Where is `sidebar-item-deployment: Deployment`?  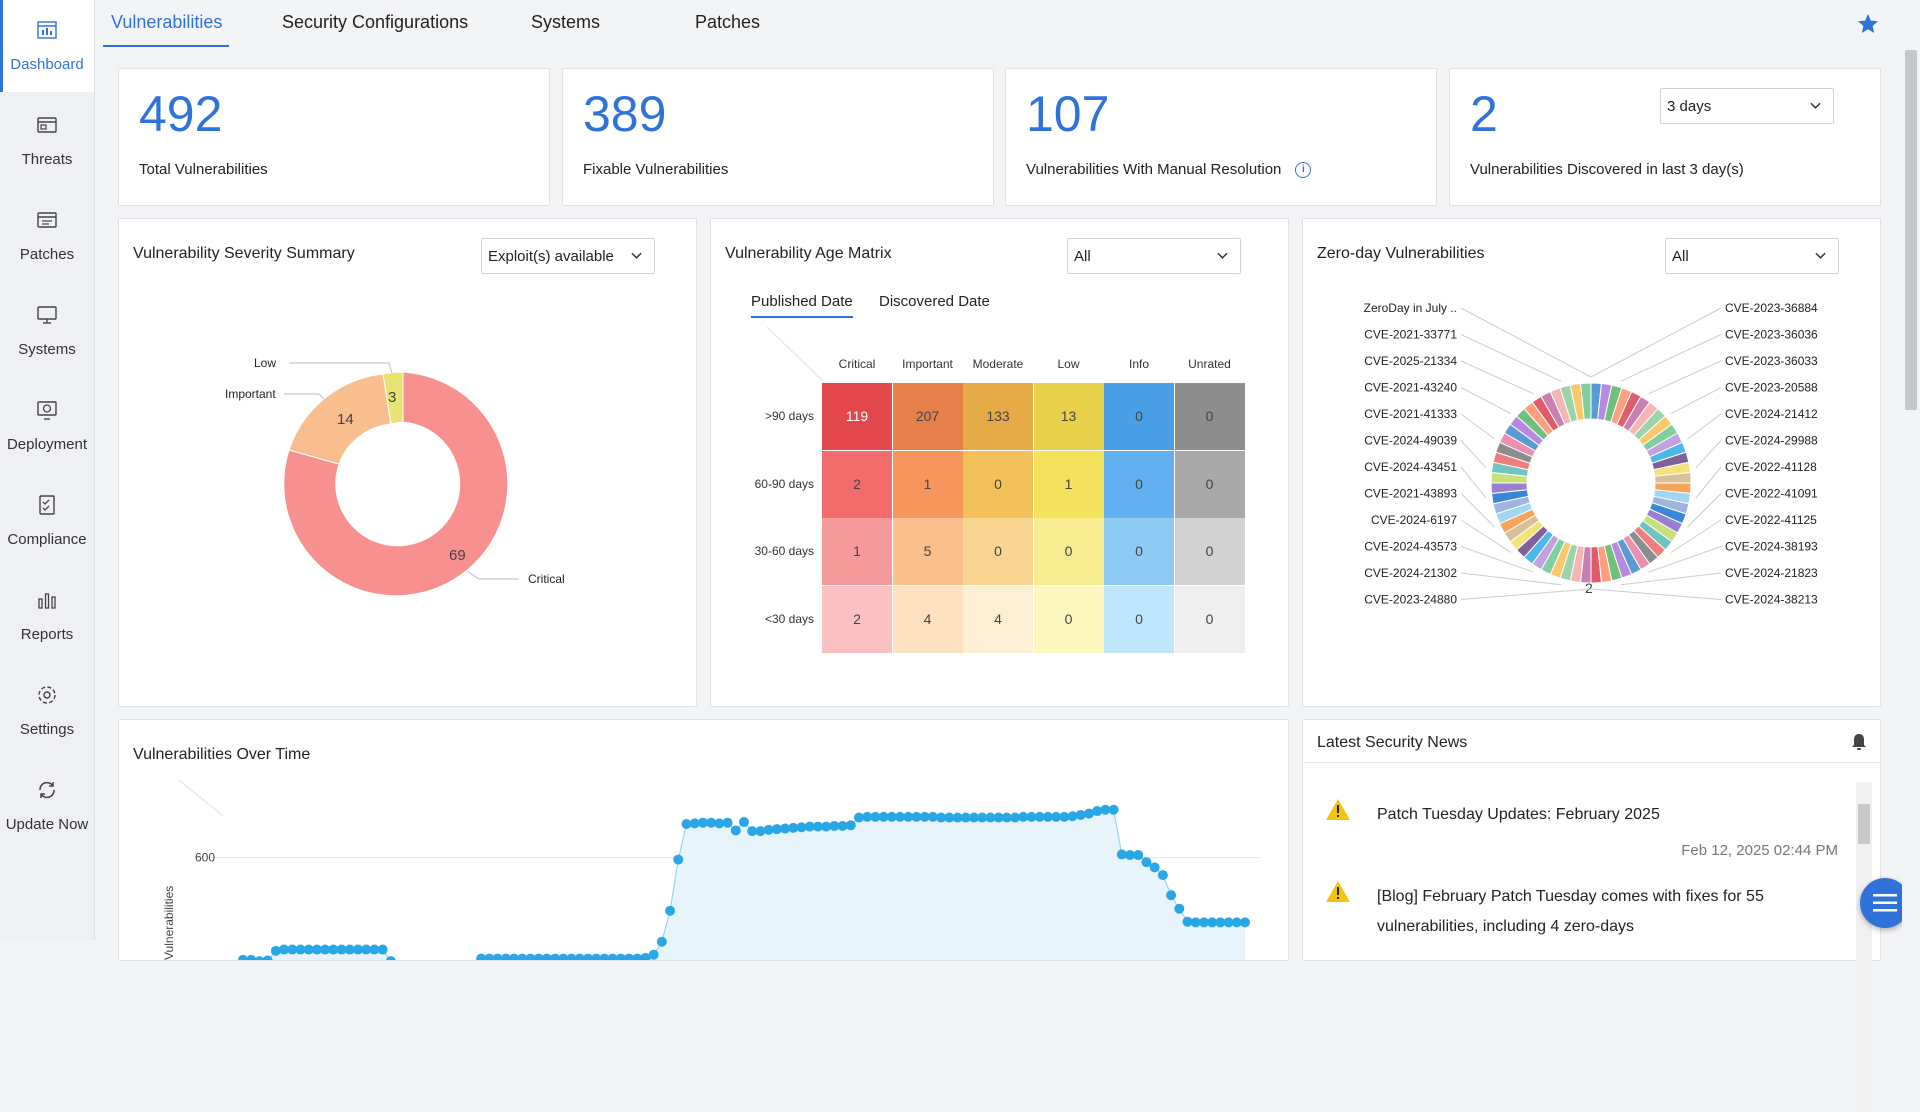
sidebar-item-deployment: Deployment is located at coordinates (47, 426).